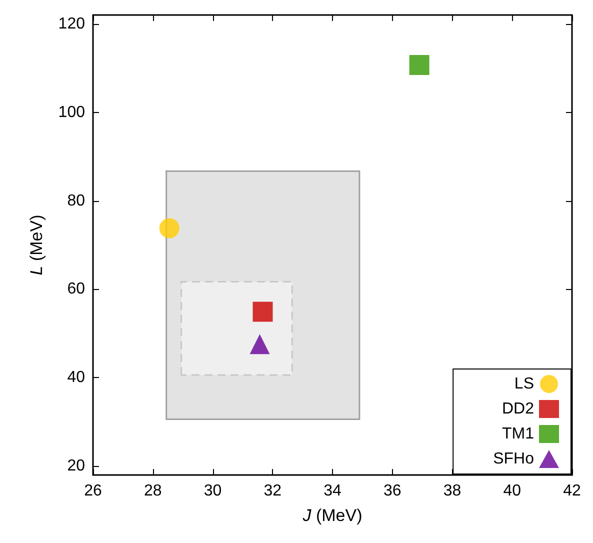 The image size is (593, 543). Describe the element at coordinates (273, 491) in the screenshot. I see `x-tick-label: 32` at that location.